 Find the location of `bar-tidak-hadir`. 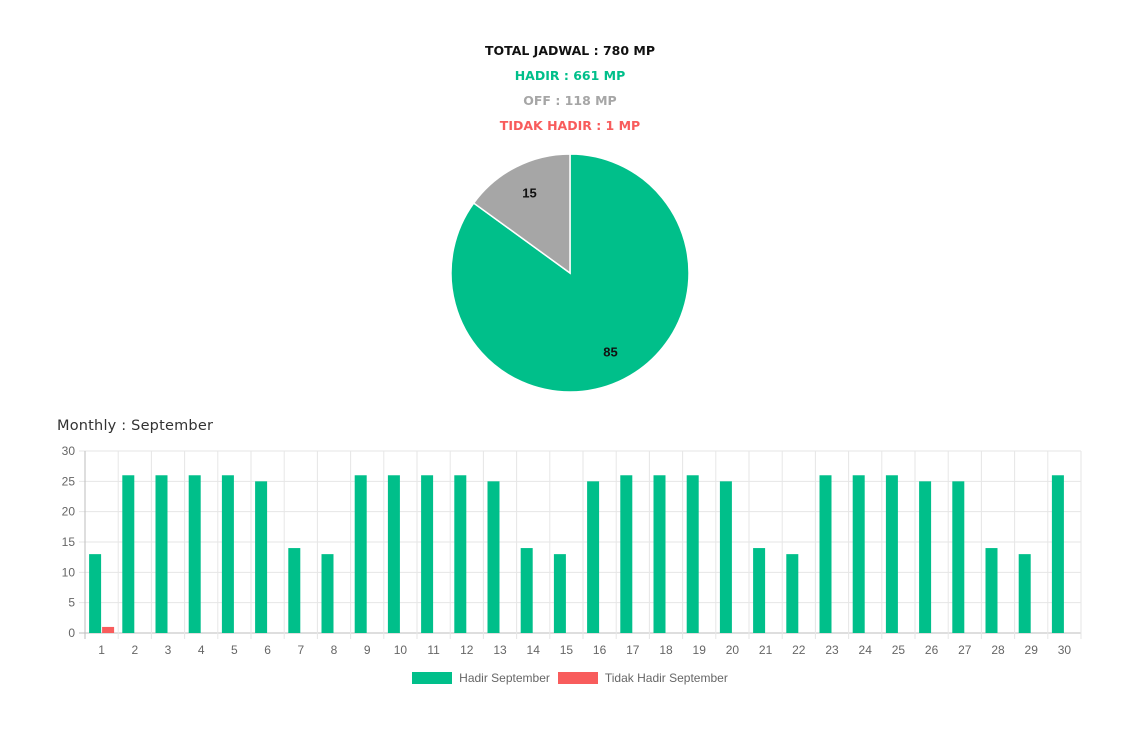

bar-tidak-hadir is located at coordinates (108, 629).